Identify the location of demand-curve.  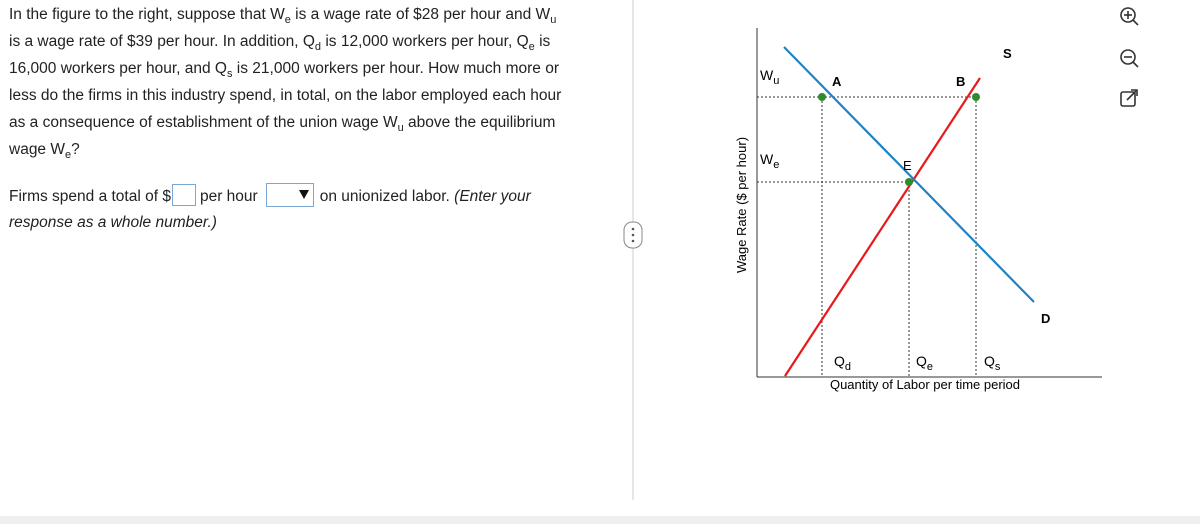
(909, 174).